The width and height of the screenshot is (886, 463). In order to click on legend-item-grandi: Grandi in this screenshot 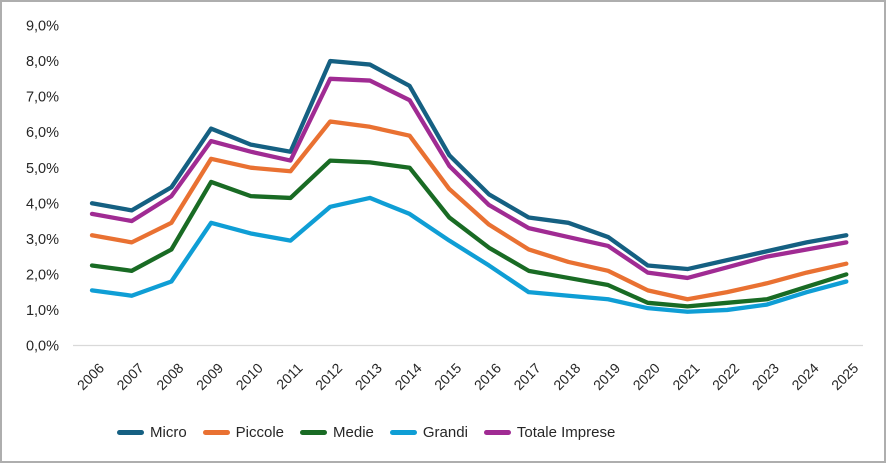, I will do `click(428, 432)`.